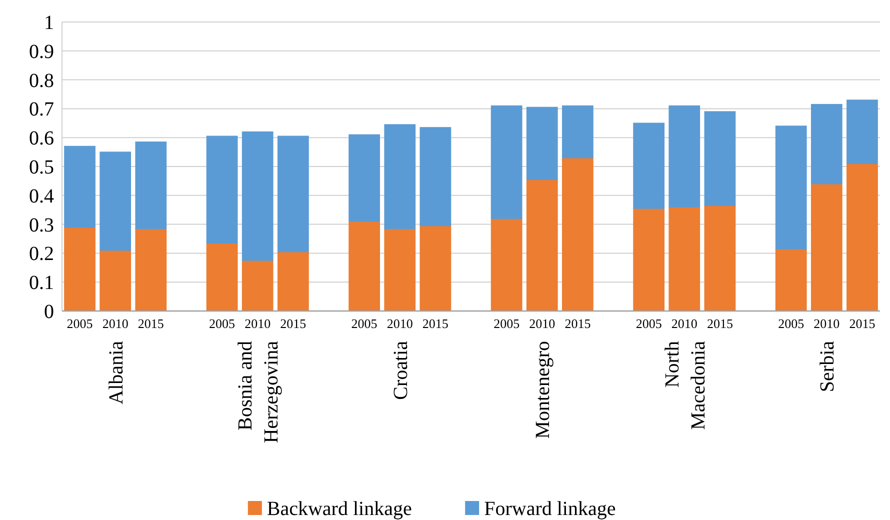  I want to click on y-tick-label: 0.3, so click(41, 225).